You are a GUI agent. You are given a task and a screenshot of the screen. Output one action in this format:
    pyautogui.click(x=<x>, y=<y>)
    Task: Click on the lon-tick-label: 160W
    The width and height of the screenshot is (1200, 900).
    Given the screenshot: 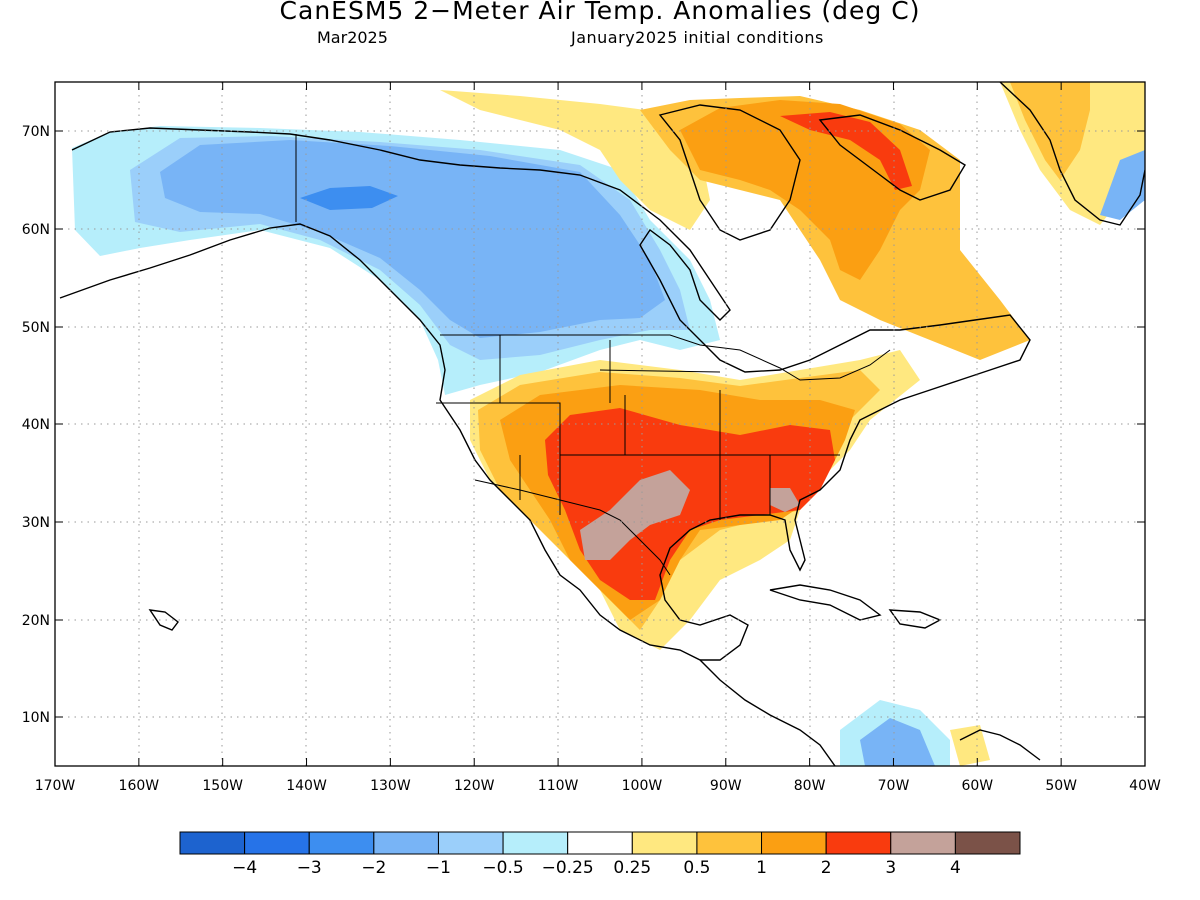 What is the action you would take?
    pyautogui.click(x=139, y=786)
    